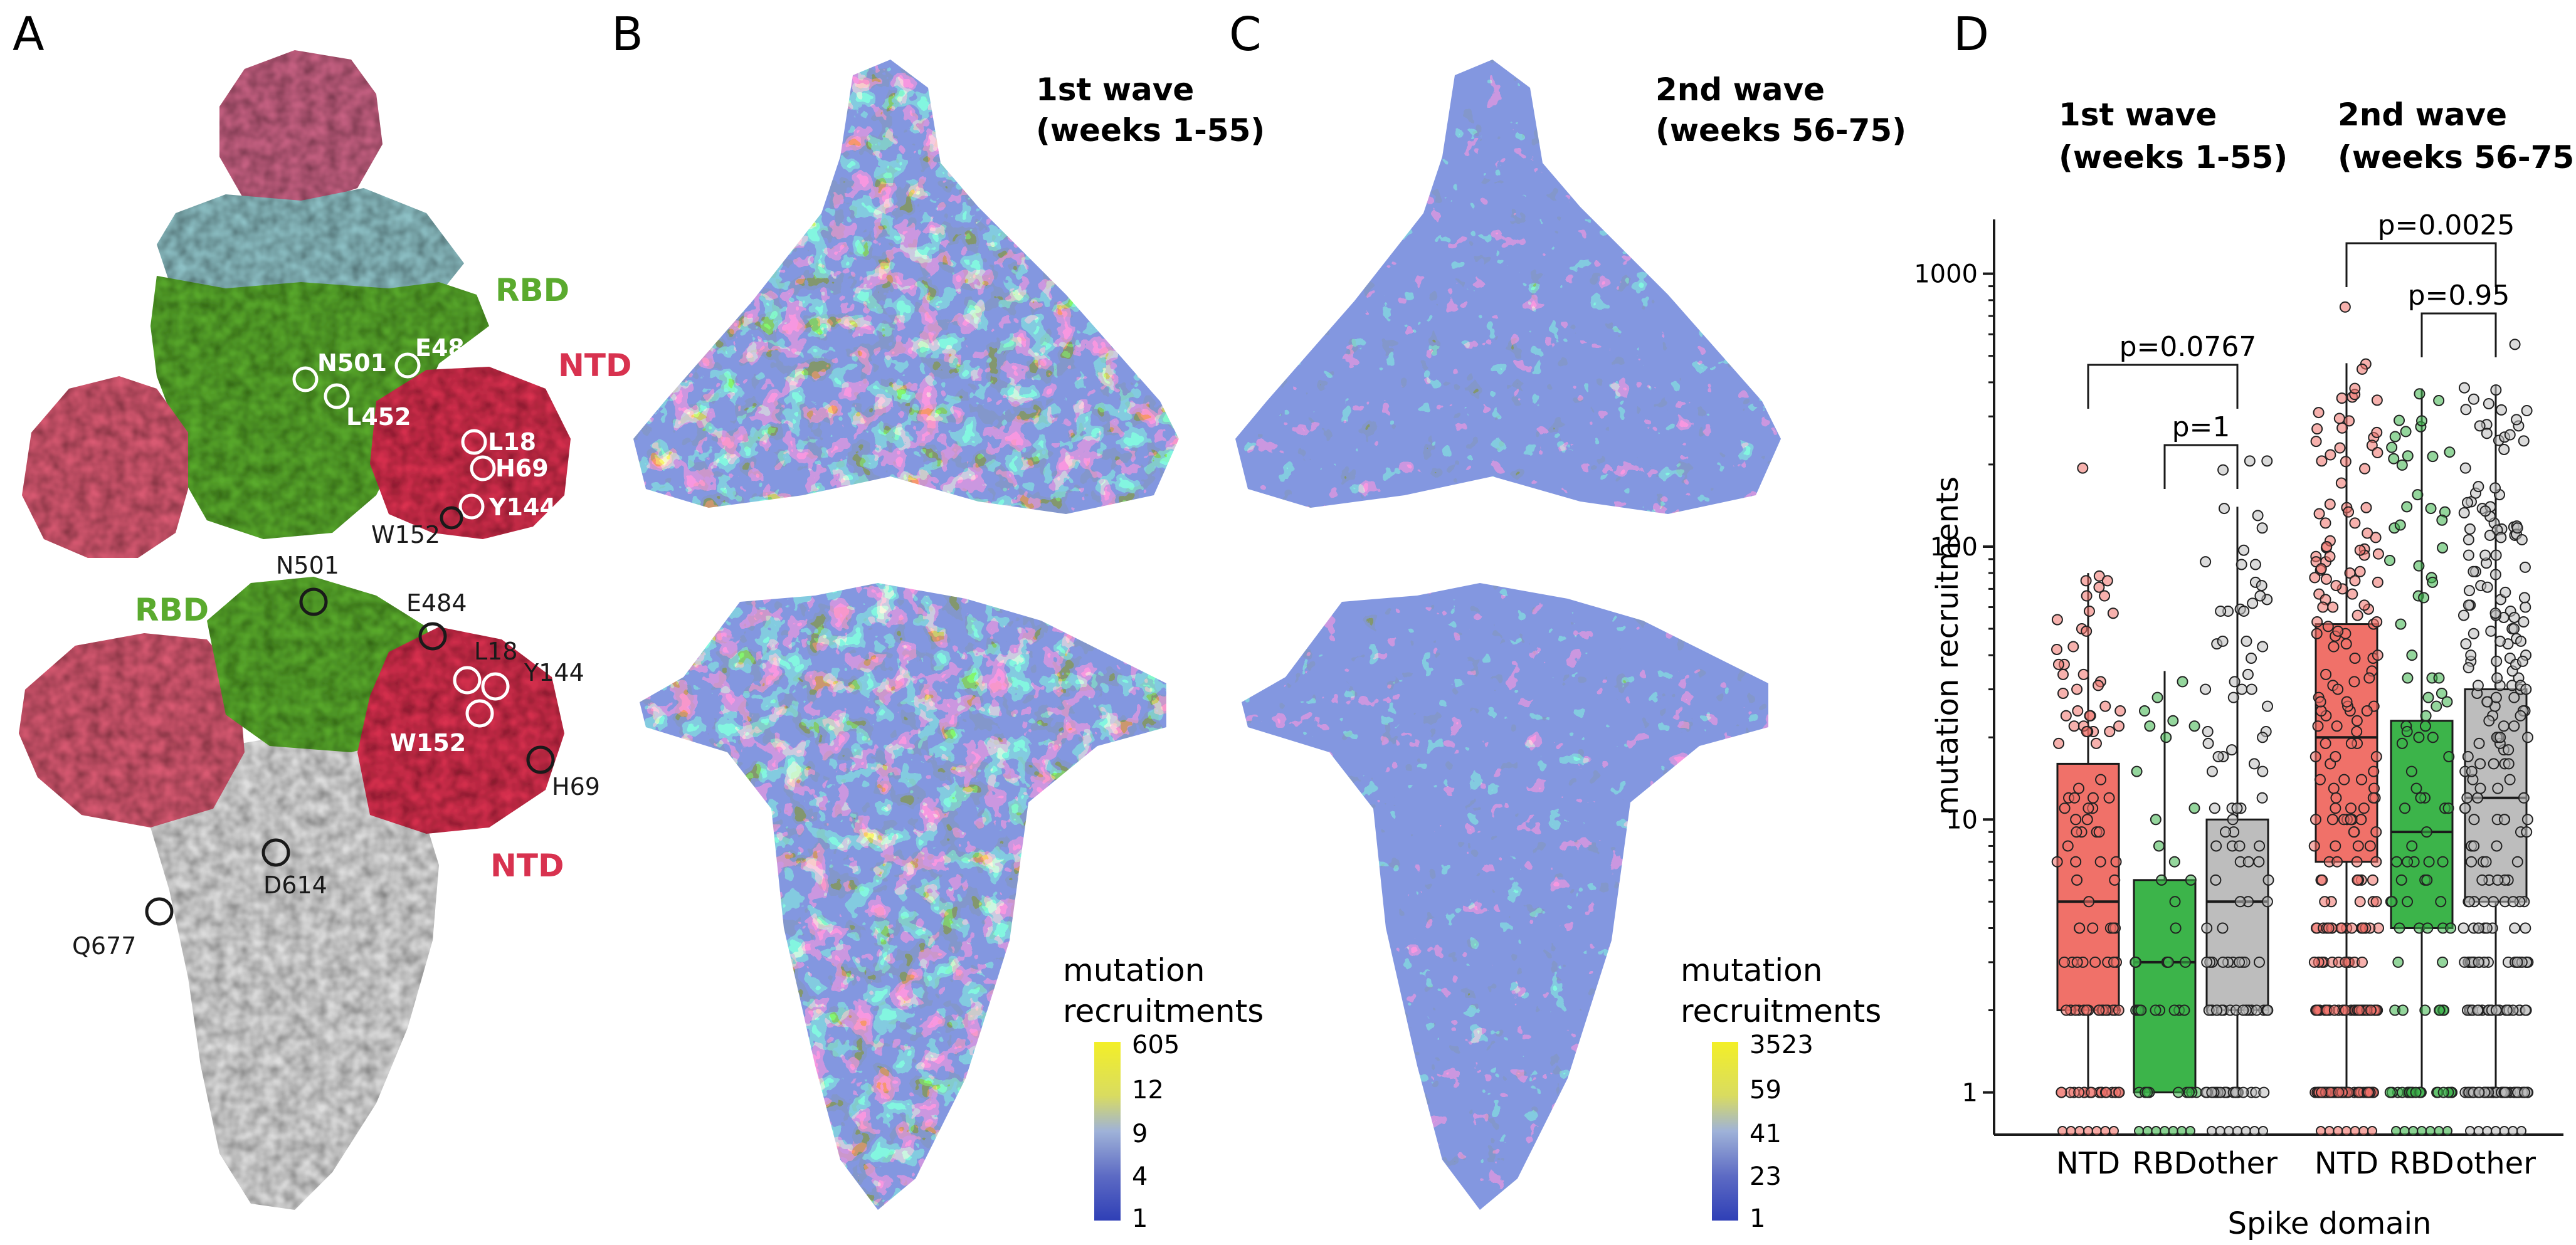  I want to click on panel-c-bottom-surface, so click(1505, 897).